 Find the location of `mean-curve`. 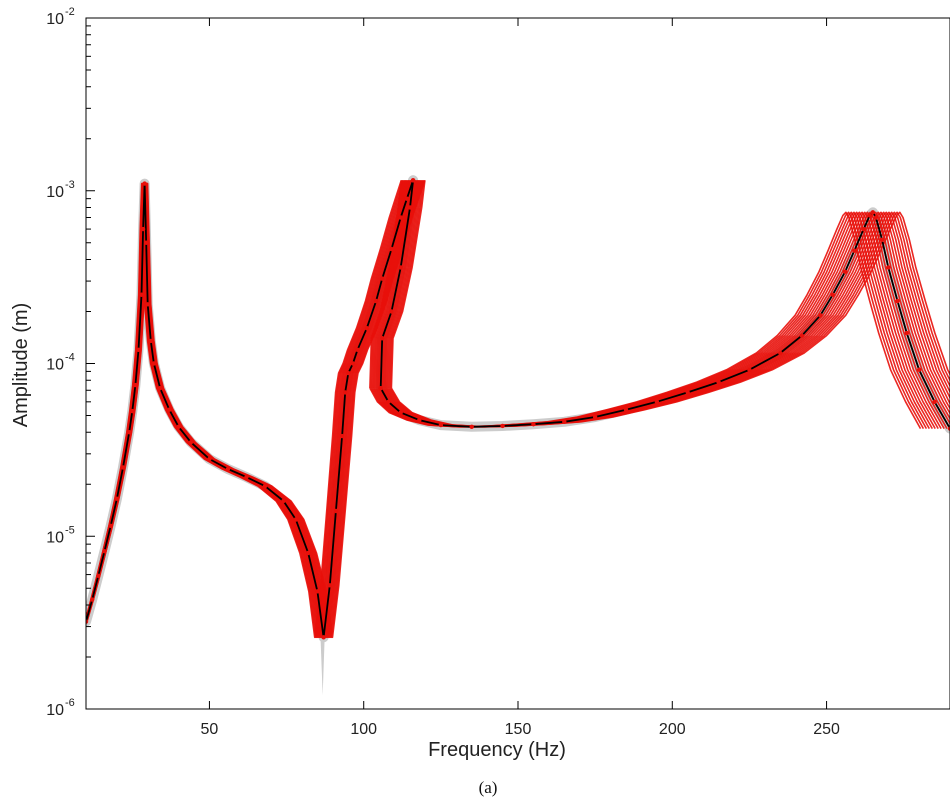

mean-curve is located at coordinates (396, 284).